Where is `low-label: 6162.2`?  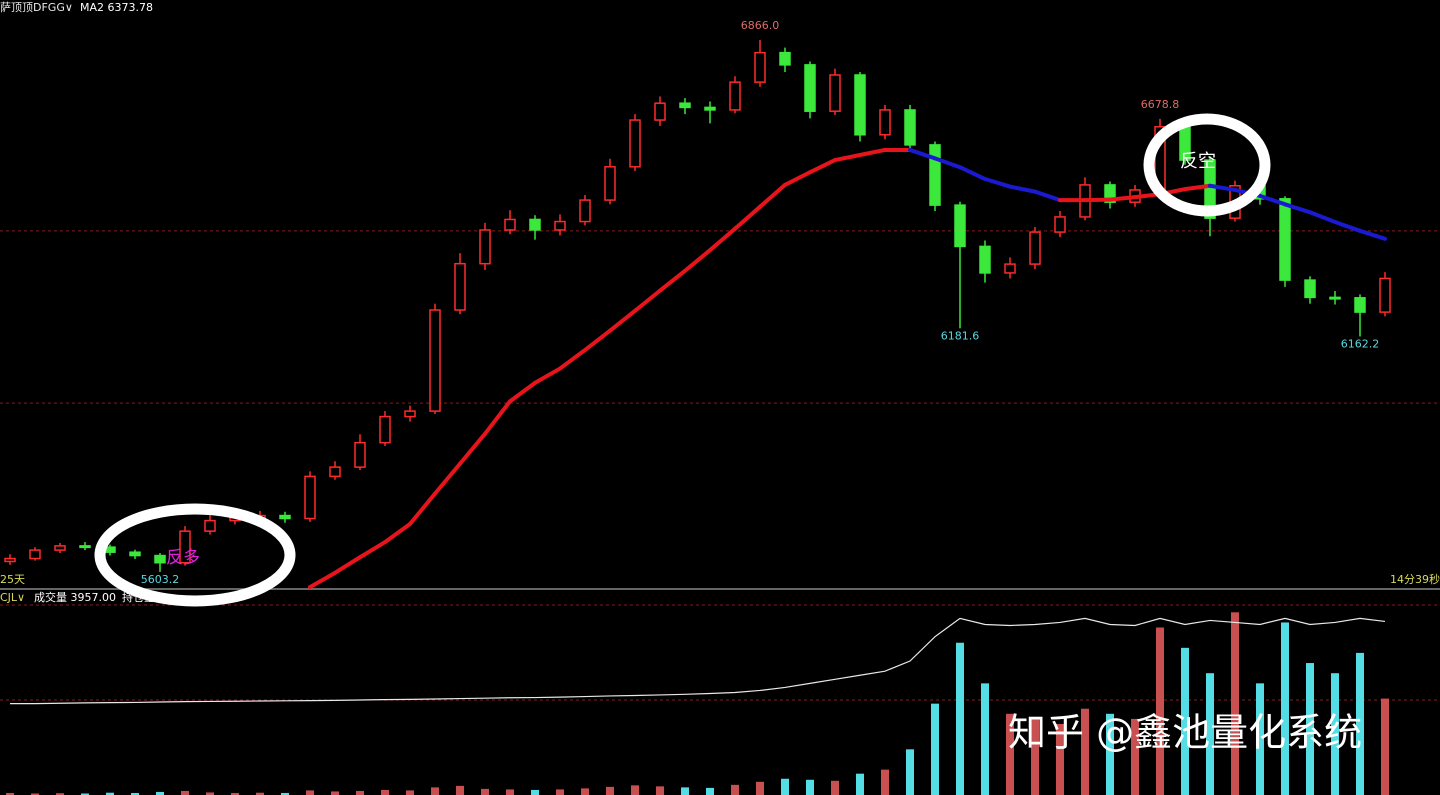 low-label: 6162.2 is located at coordinates (1360, 343).